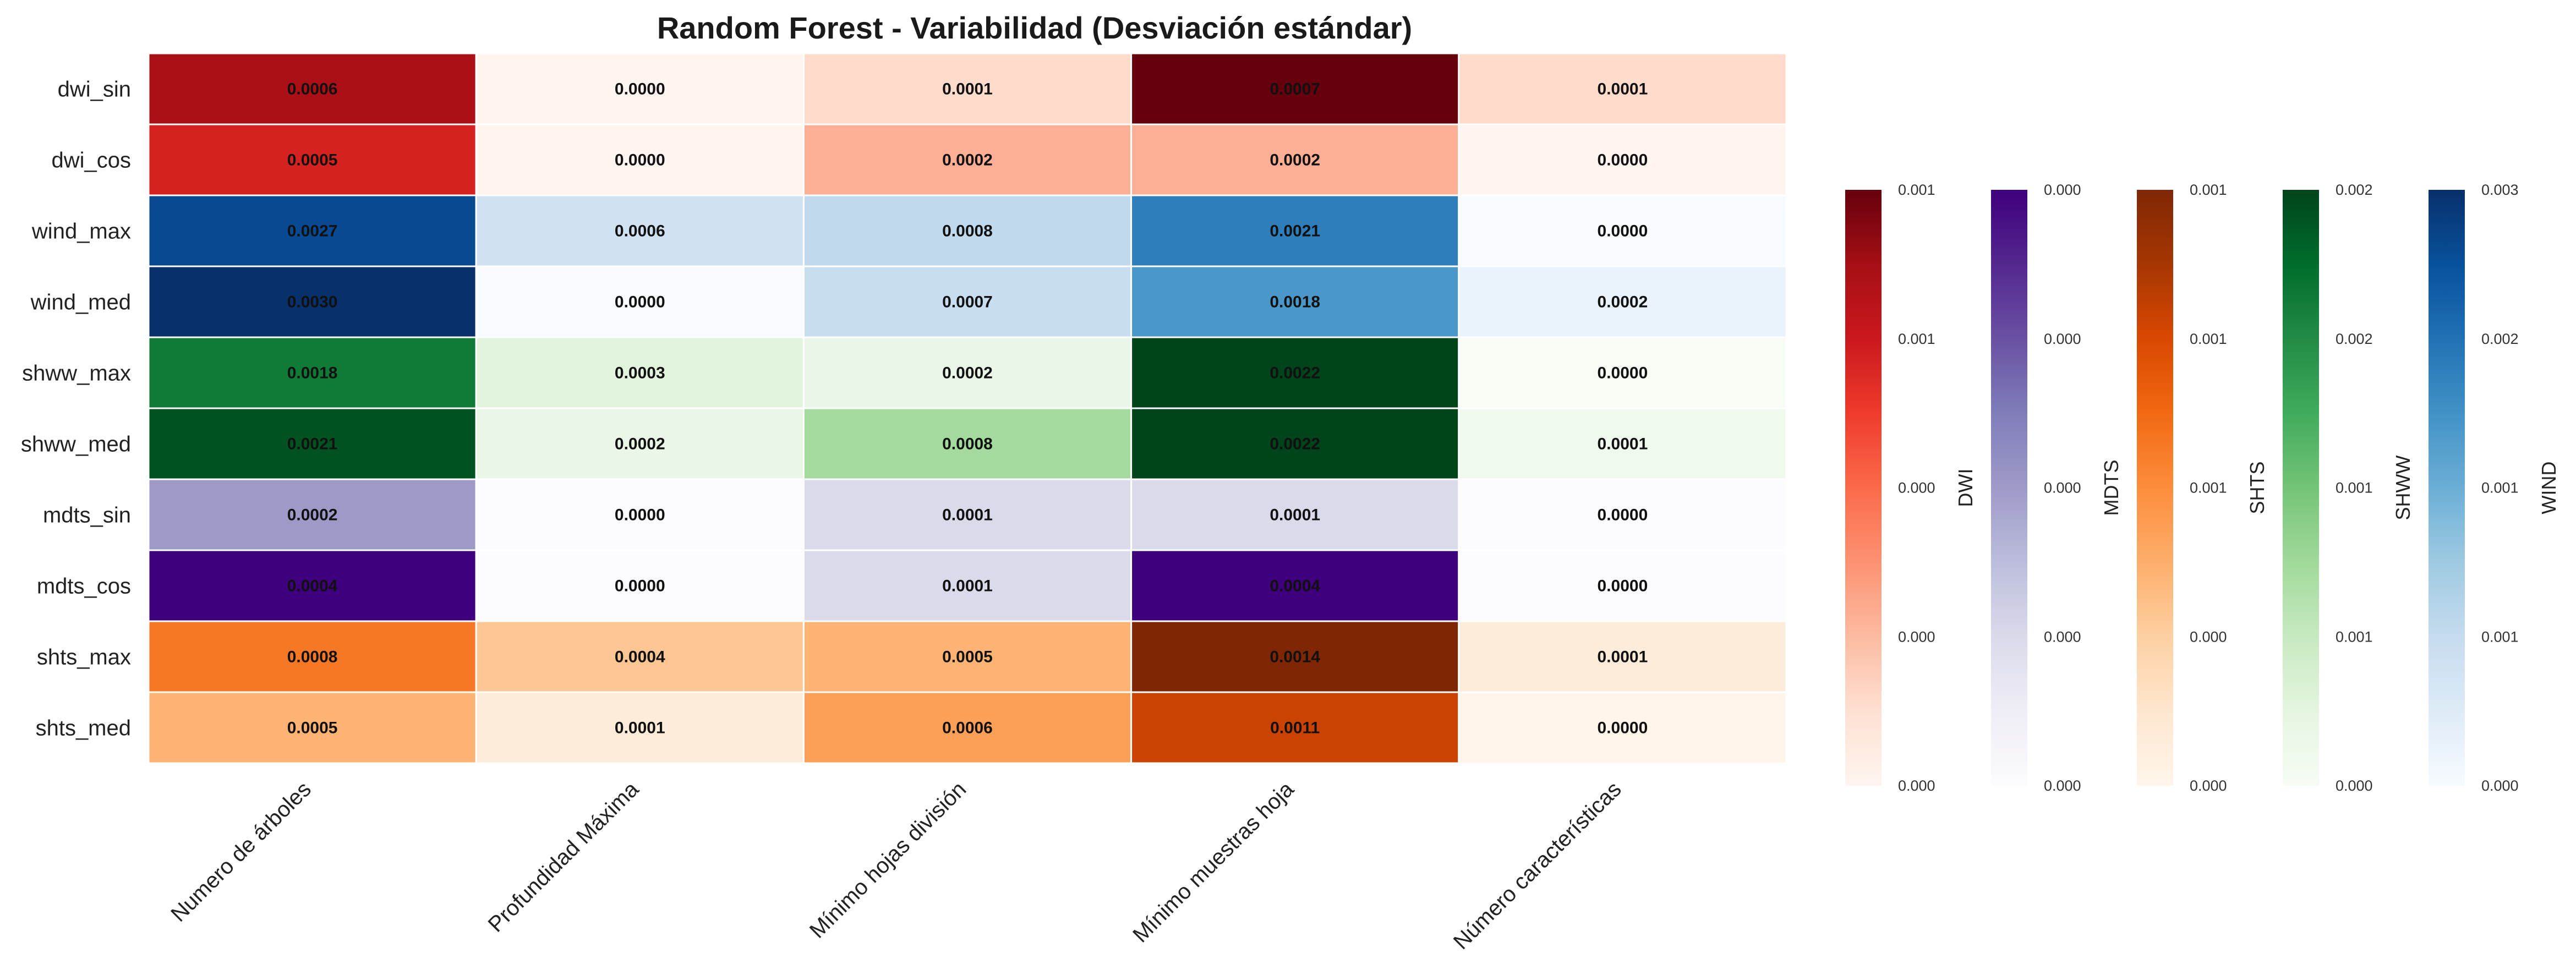 Image resolution: width=2576 pixels, height=975 pixels. Describe the element at coordinates (76, 444) in the screenshot. I see `row-label: shww_med` at that location.